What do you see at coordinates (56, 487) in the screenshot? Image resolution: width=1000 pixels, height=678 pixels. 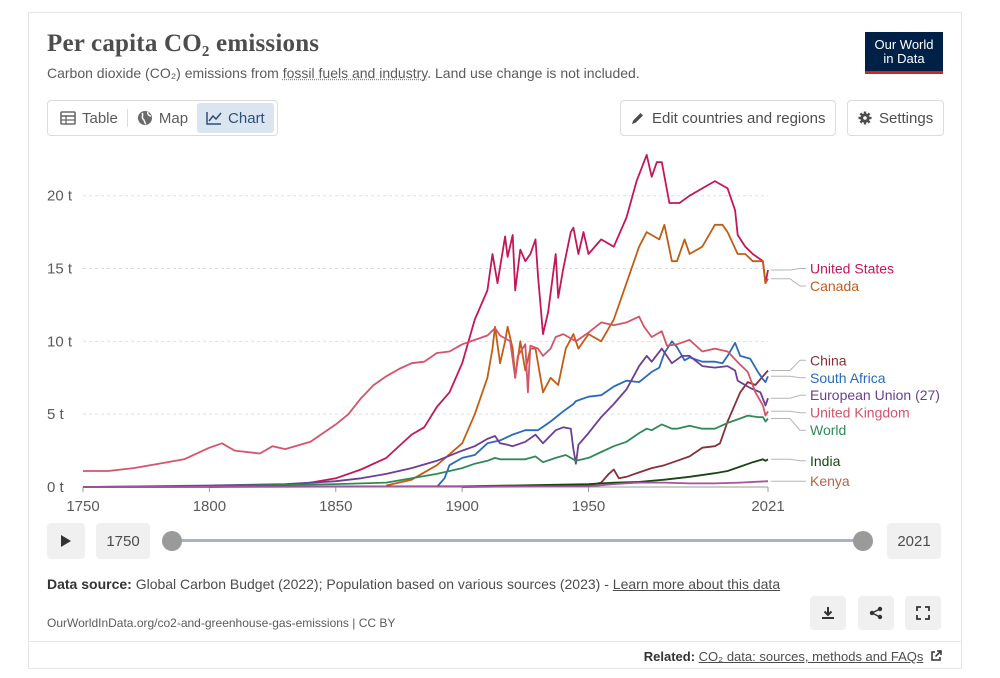 I see `y-tick-label: 0 t` at bounding box center [56, 487].